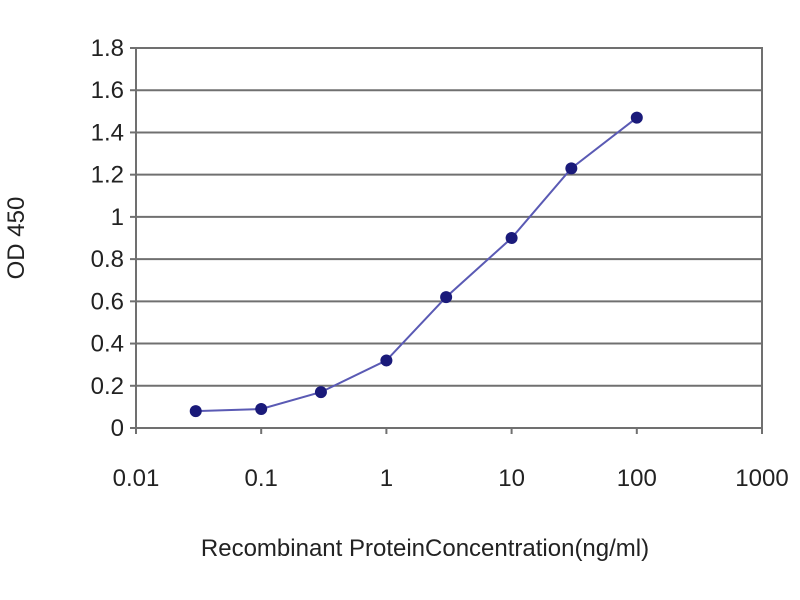 This screenshot has height=600, width=800. Describe the element at coordinates (761, 478) in the screenshot. I see `x-tick-label: 1000` at that location.